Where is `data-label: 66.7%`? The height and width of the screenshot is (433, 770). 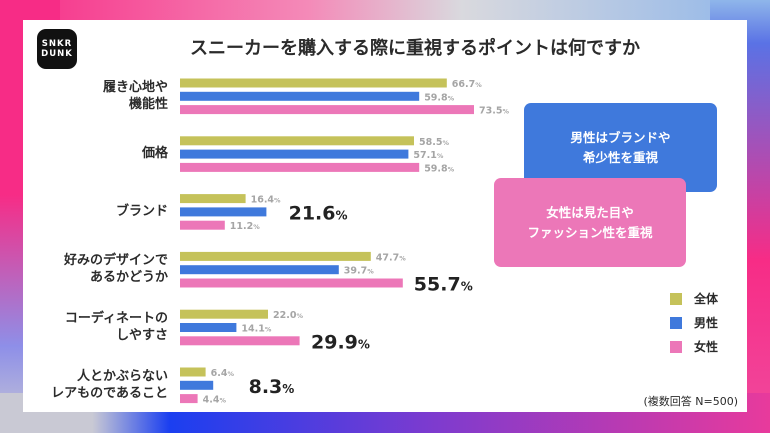 data-label: 66.7% is located at coordinates (467, 84).